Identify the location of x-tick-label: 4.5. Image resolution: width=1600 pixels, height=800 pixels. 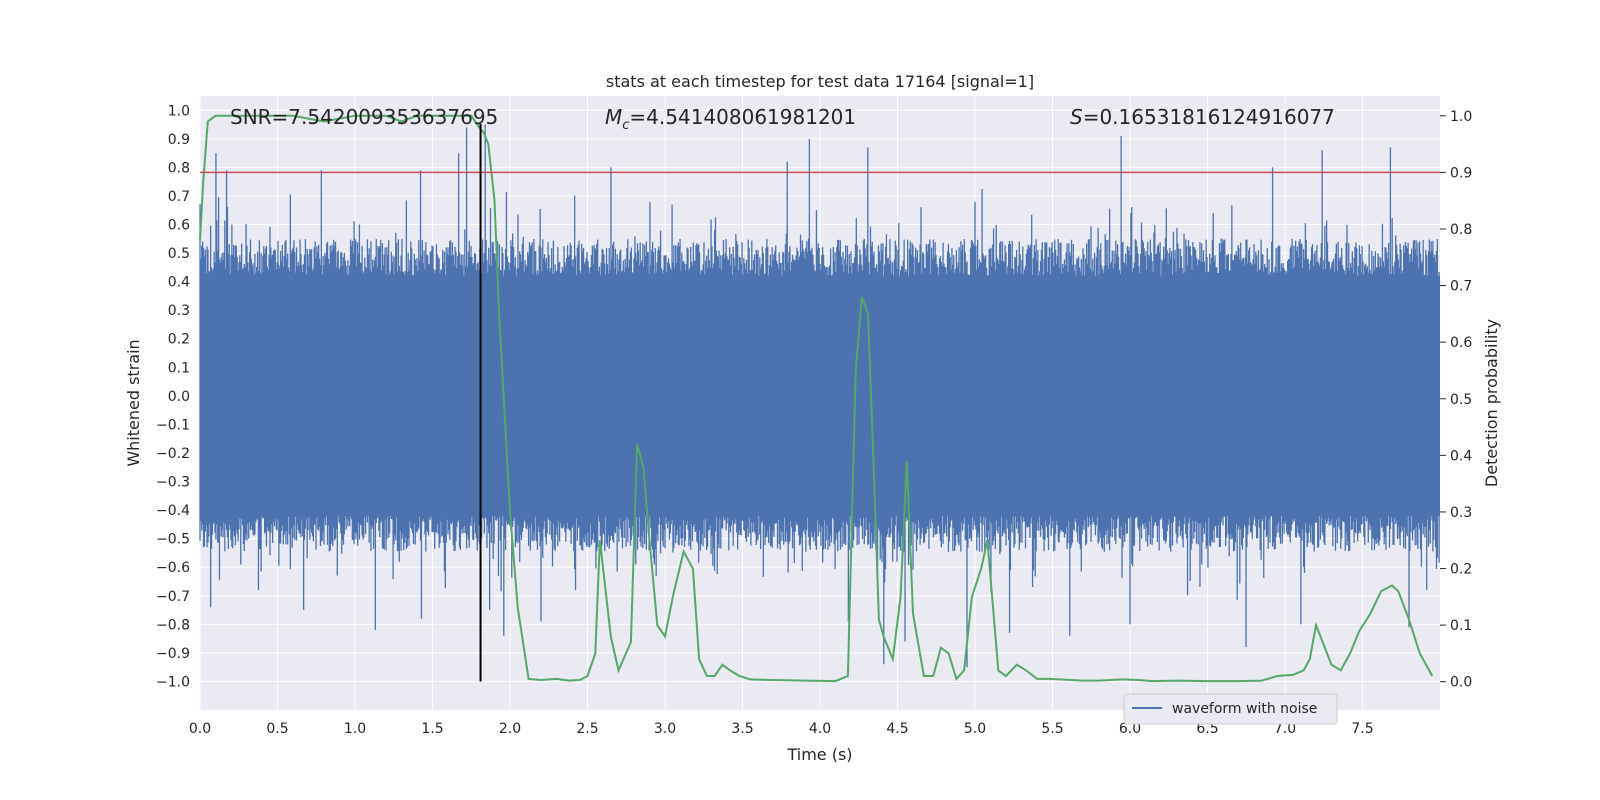
(897, 729).